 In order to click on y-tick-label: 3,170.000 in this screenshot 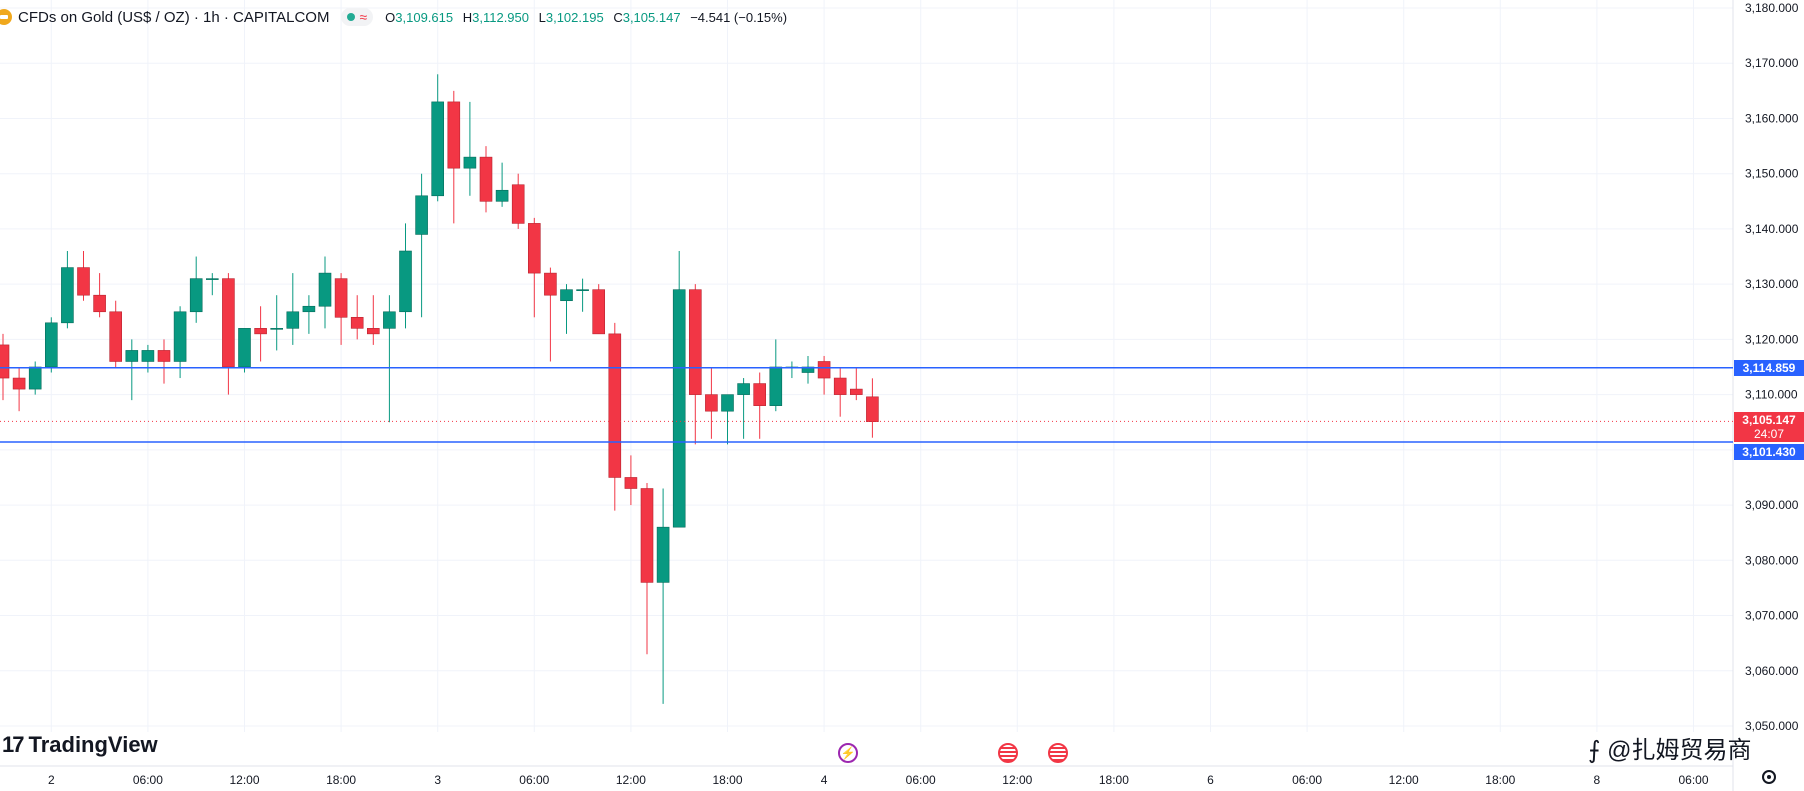, I will do `click(1772, 63)`.